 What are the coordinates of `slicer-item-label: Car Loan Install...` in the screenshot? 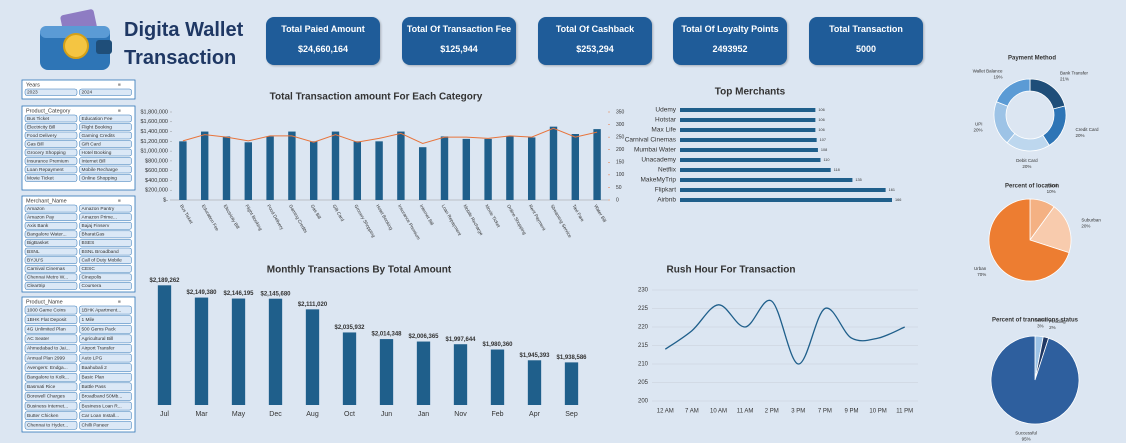 It's located at (101, 416).